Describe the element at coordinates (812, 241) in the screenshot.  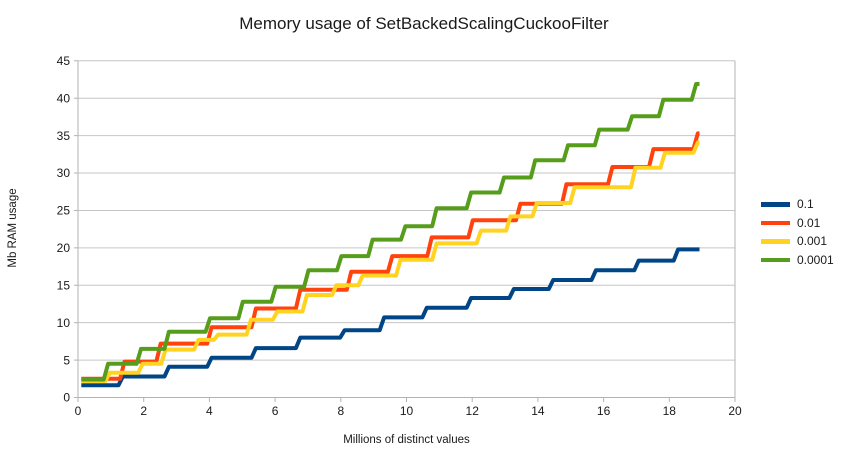
I see `legend-label-0.001: 0.001` at that location.